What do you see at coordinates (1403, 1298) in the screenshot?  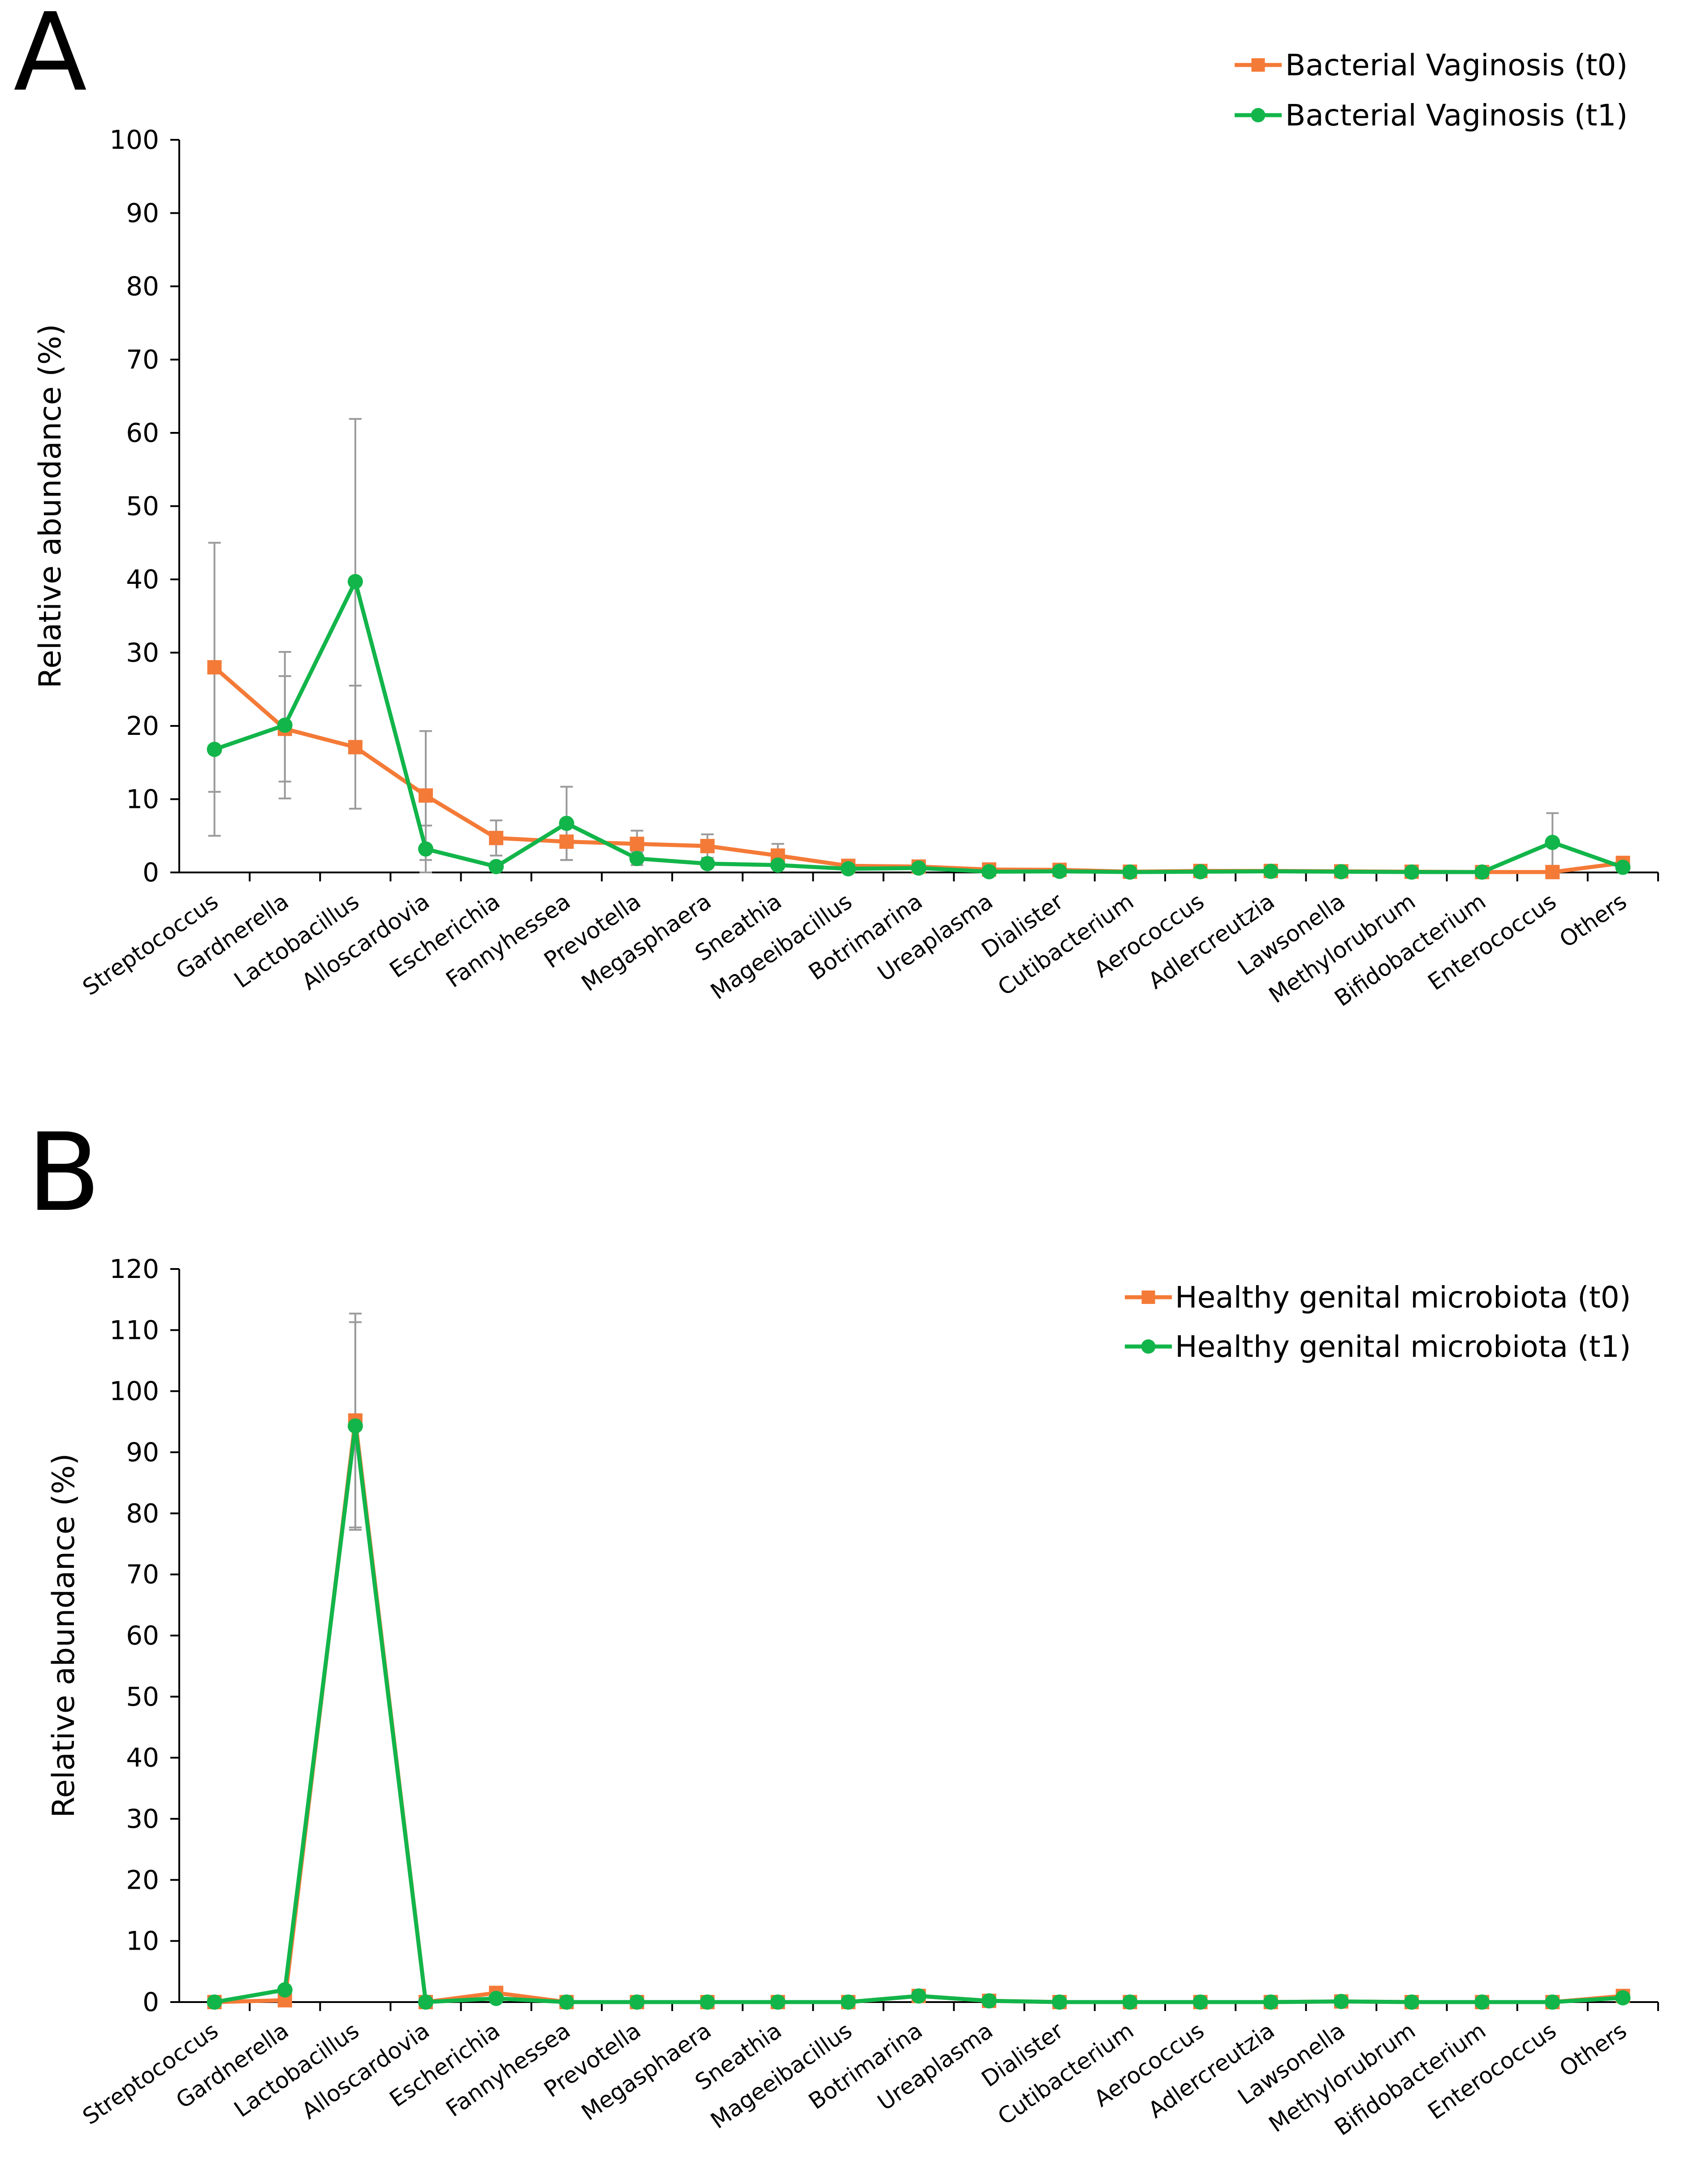 I see `legend-label-t0: Healthy genital microbiota (t0)` at bounding box center [1403, 1298].